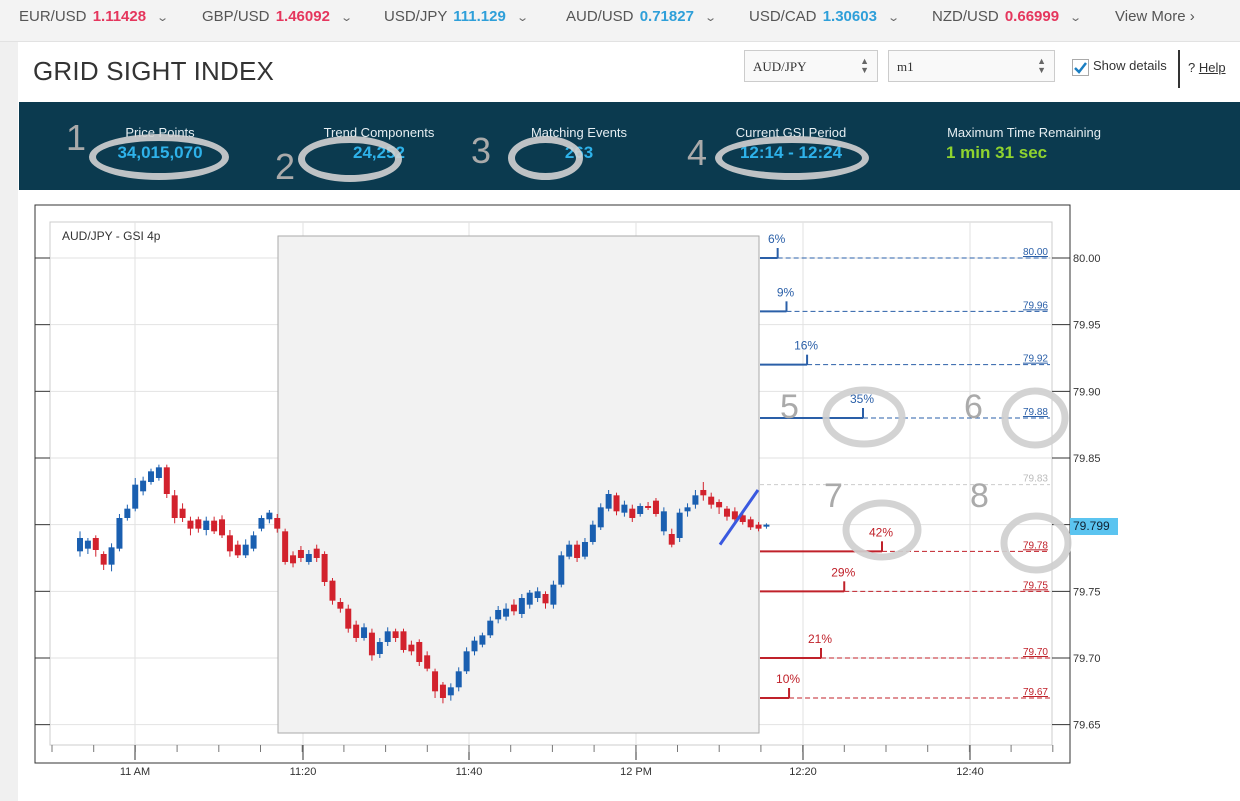 The height and width of the screenshot is (801, 1240). What do you see at coordinates (1035, 412) in the screenshot?
I see `level-price: 79.88` at bounding box center [1035, 412].